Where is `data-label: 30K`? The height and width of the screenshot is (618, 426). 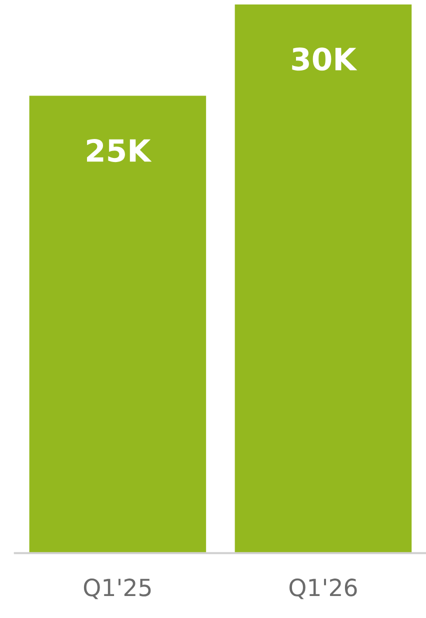 data-label: 30K is located at coordinates (325, 59).